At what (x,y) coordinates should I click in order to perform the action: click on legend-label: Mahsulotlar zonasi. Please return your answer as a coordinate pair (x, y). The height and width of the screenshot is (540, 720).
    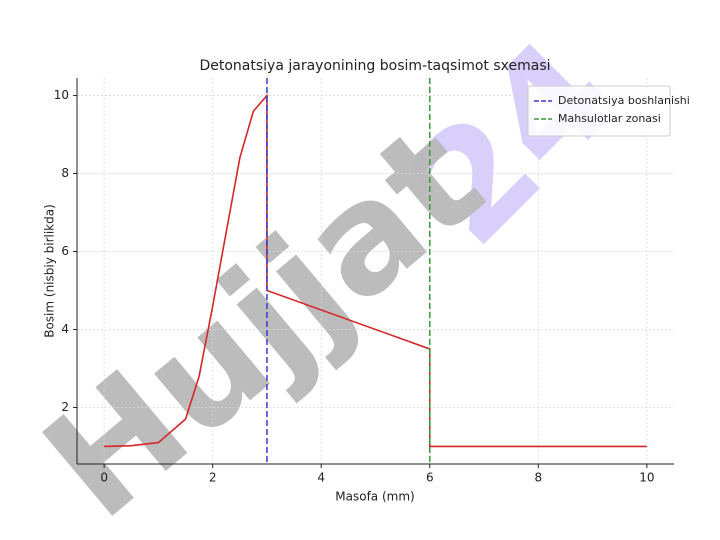
    Looking at the image, I should click on (609, 118).